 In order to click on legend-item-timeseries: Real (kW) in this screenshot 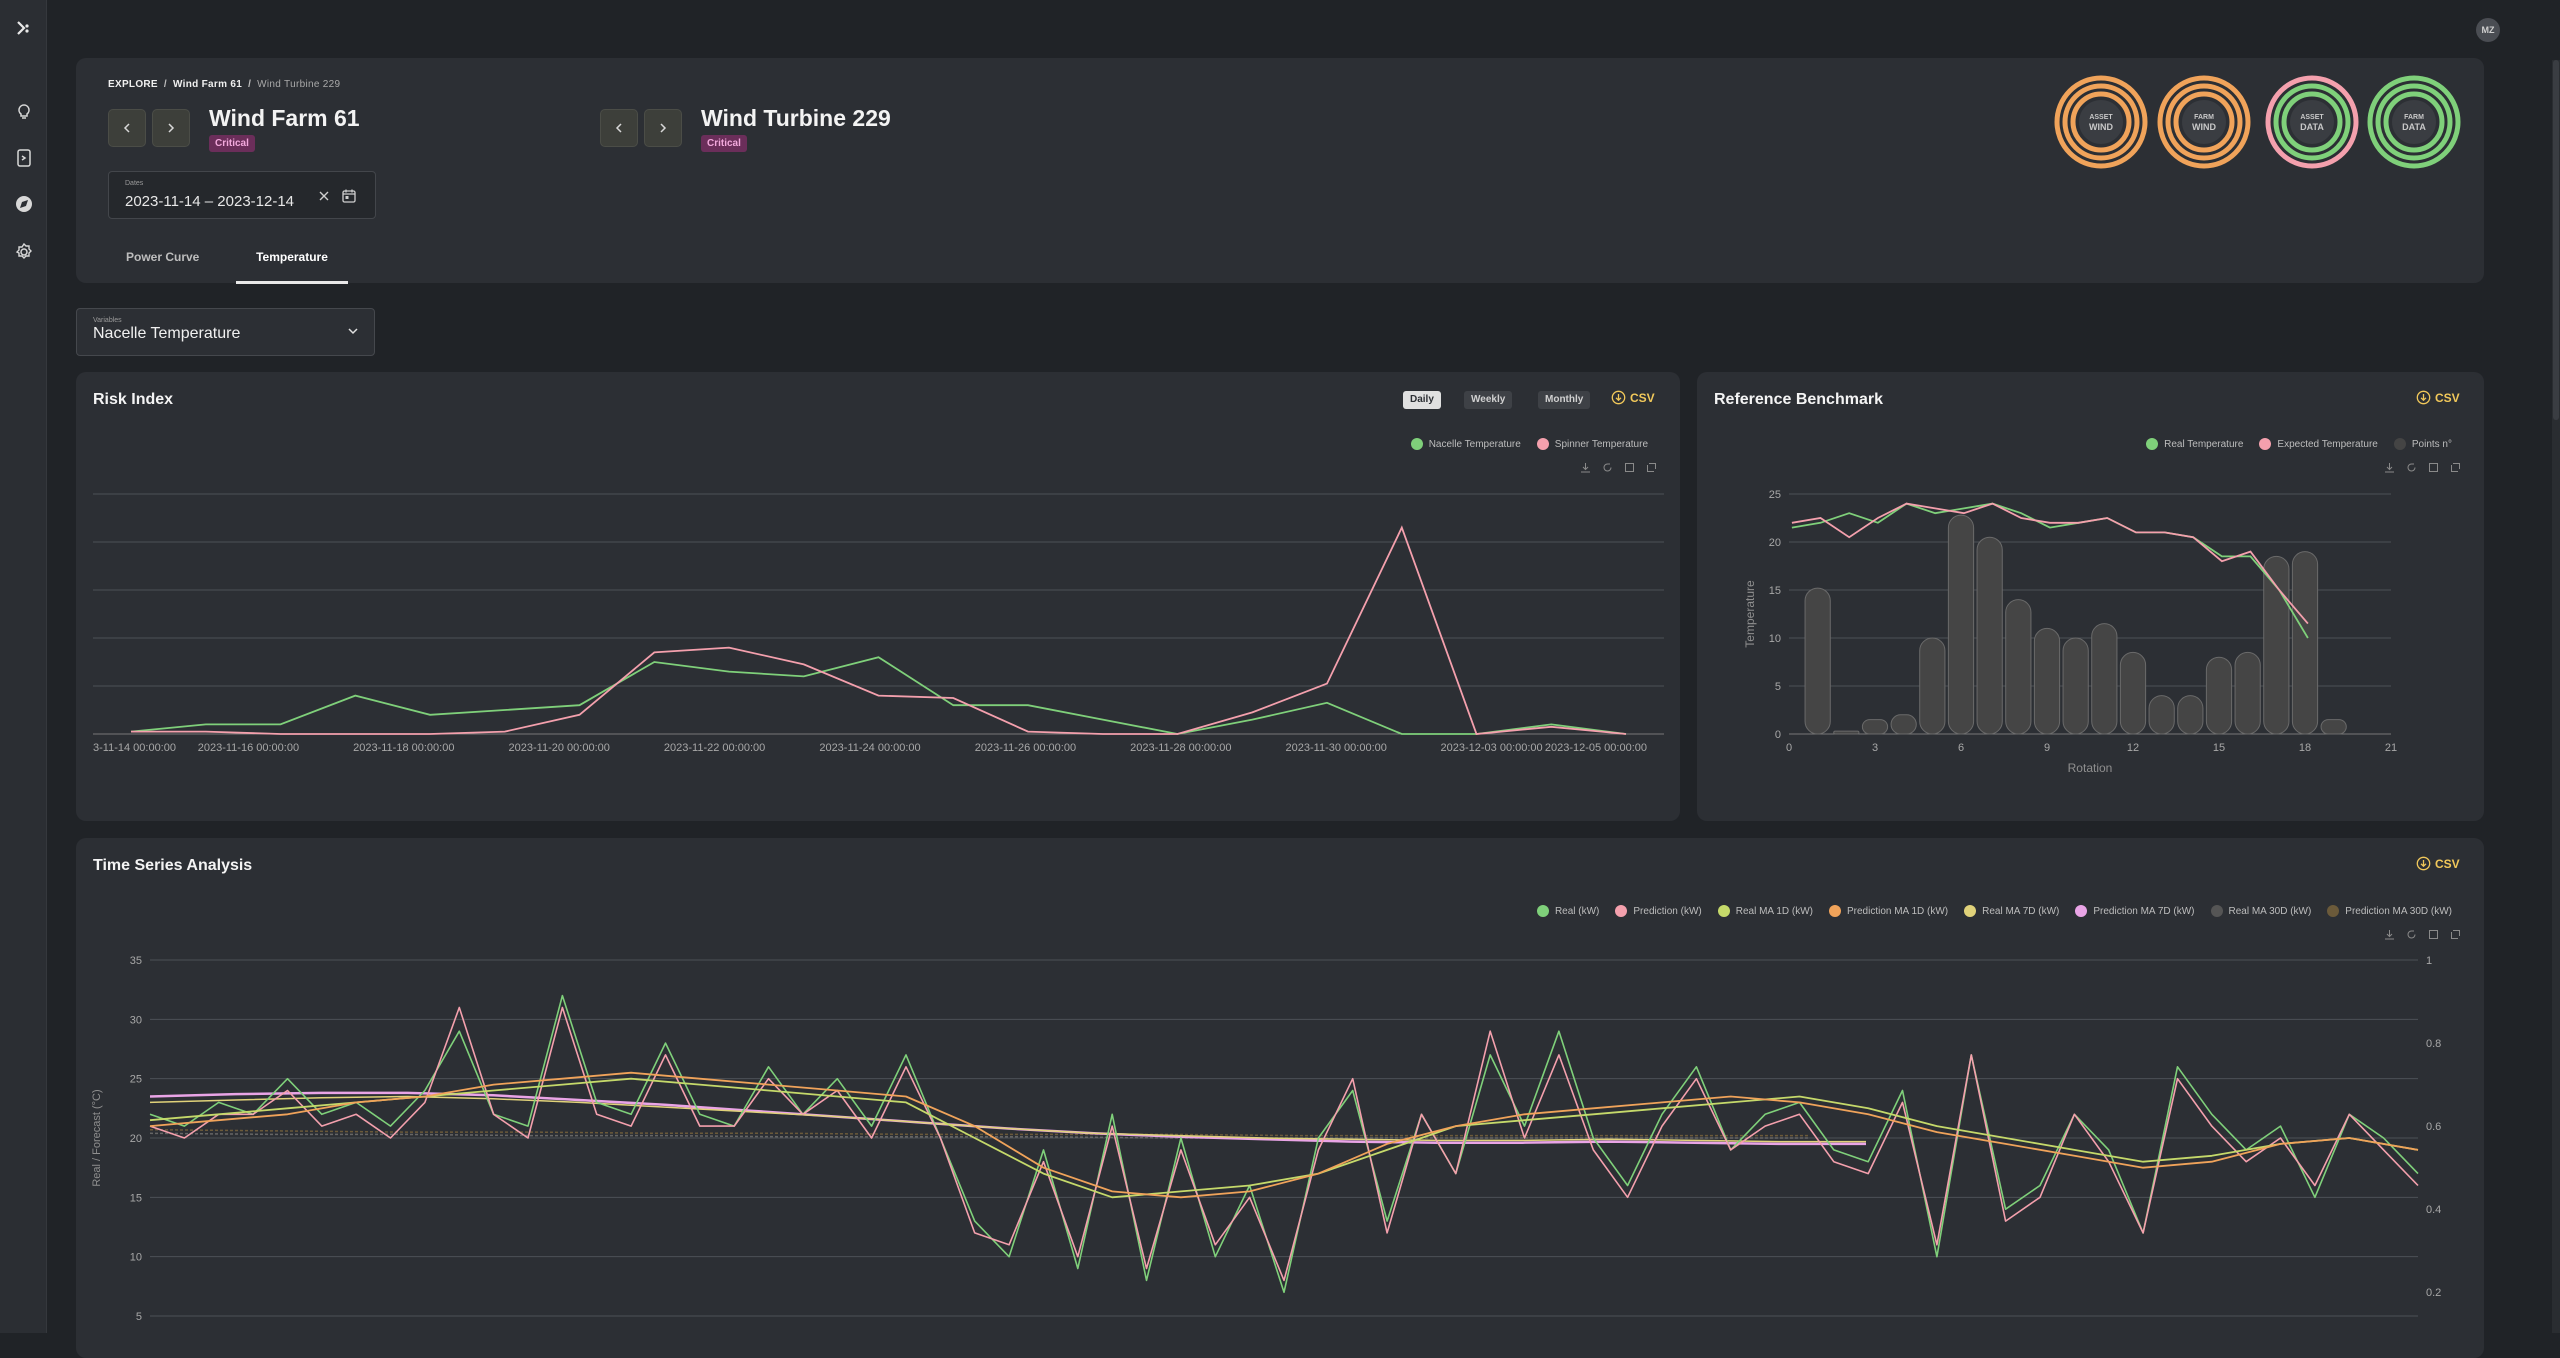, I will do `click(1567, 911)`.